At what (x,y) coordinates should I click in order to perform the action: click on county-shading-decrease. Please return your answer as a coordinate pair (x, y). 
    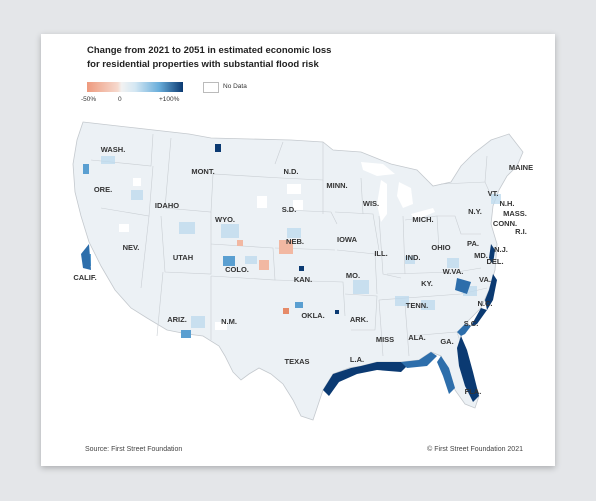
    Looking at the image, I should click on (265, 255).